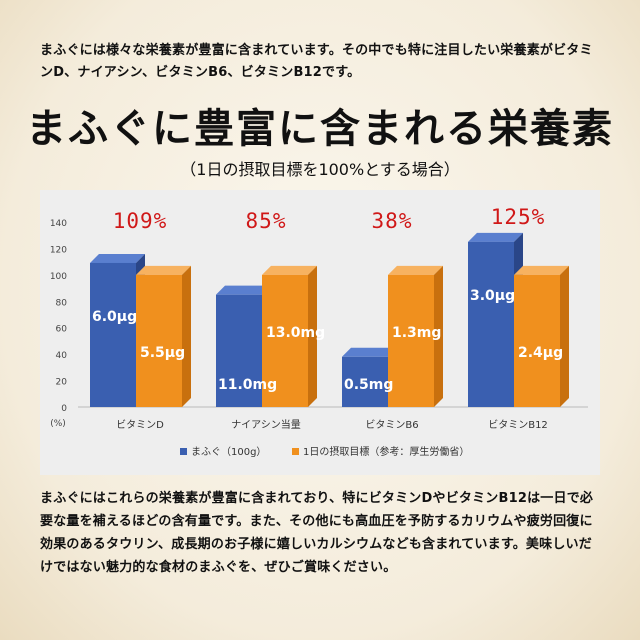  What do you see at coordinates (266, 424) in the screenshot?
I see `x-category-label: ナイアシン当量` at bounding box center [266, 424].